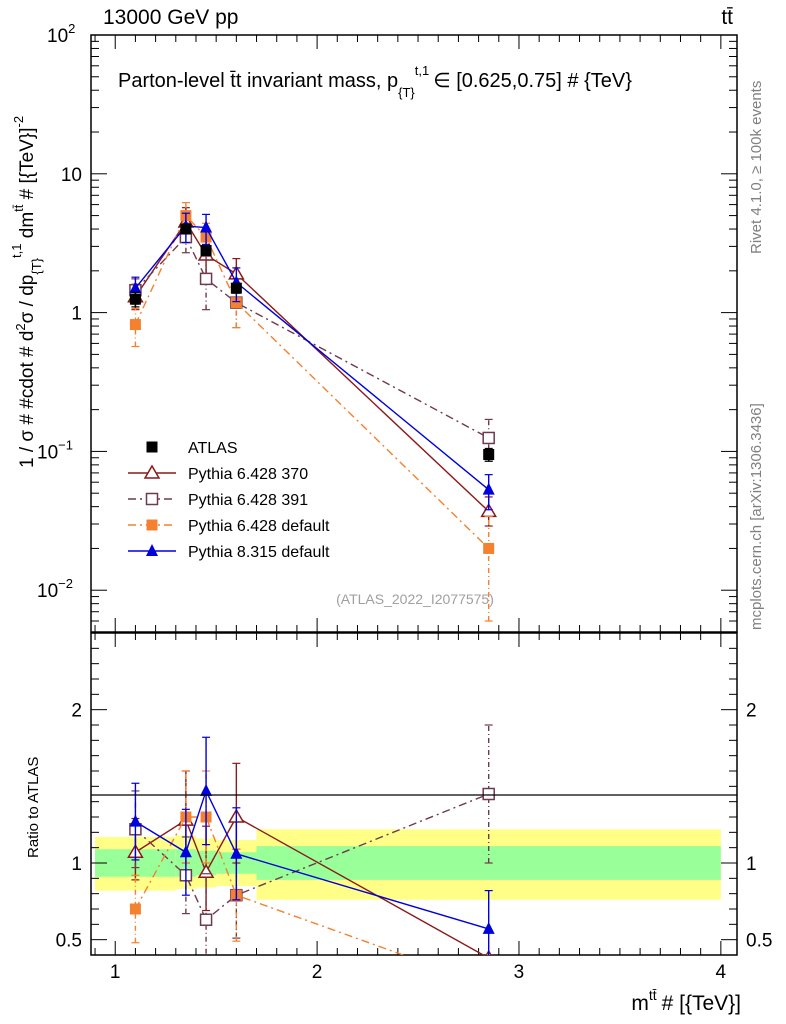 The image size is (786, 1024). What do you see at coordinates (653, 995) in the screenshot?
I see `xlabel-sup: tt̄` at bounding box center [653, 995].